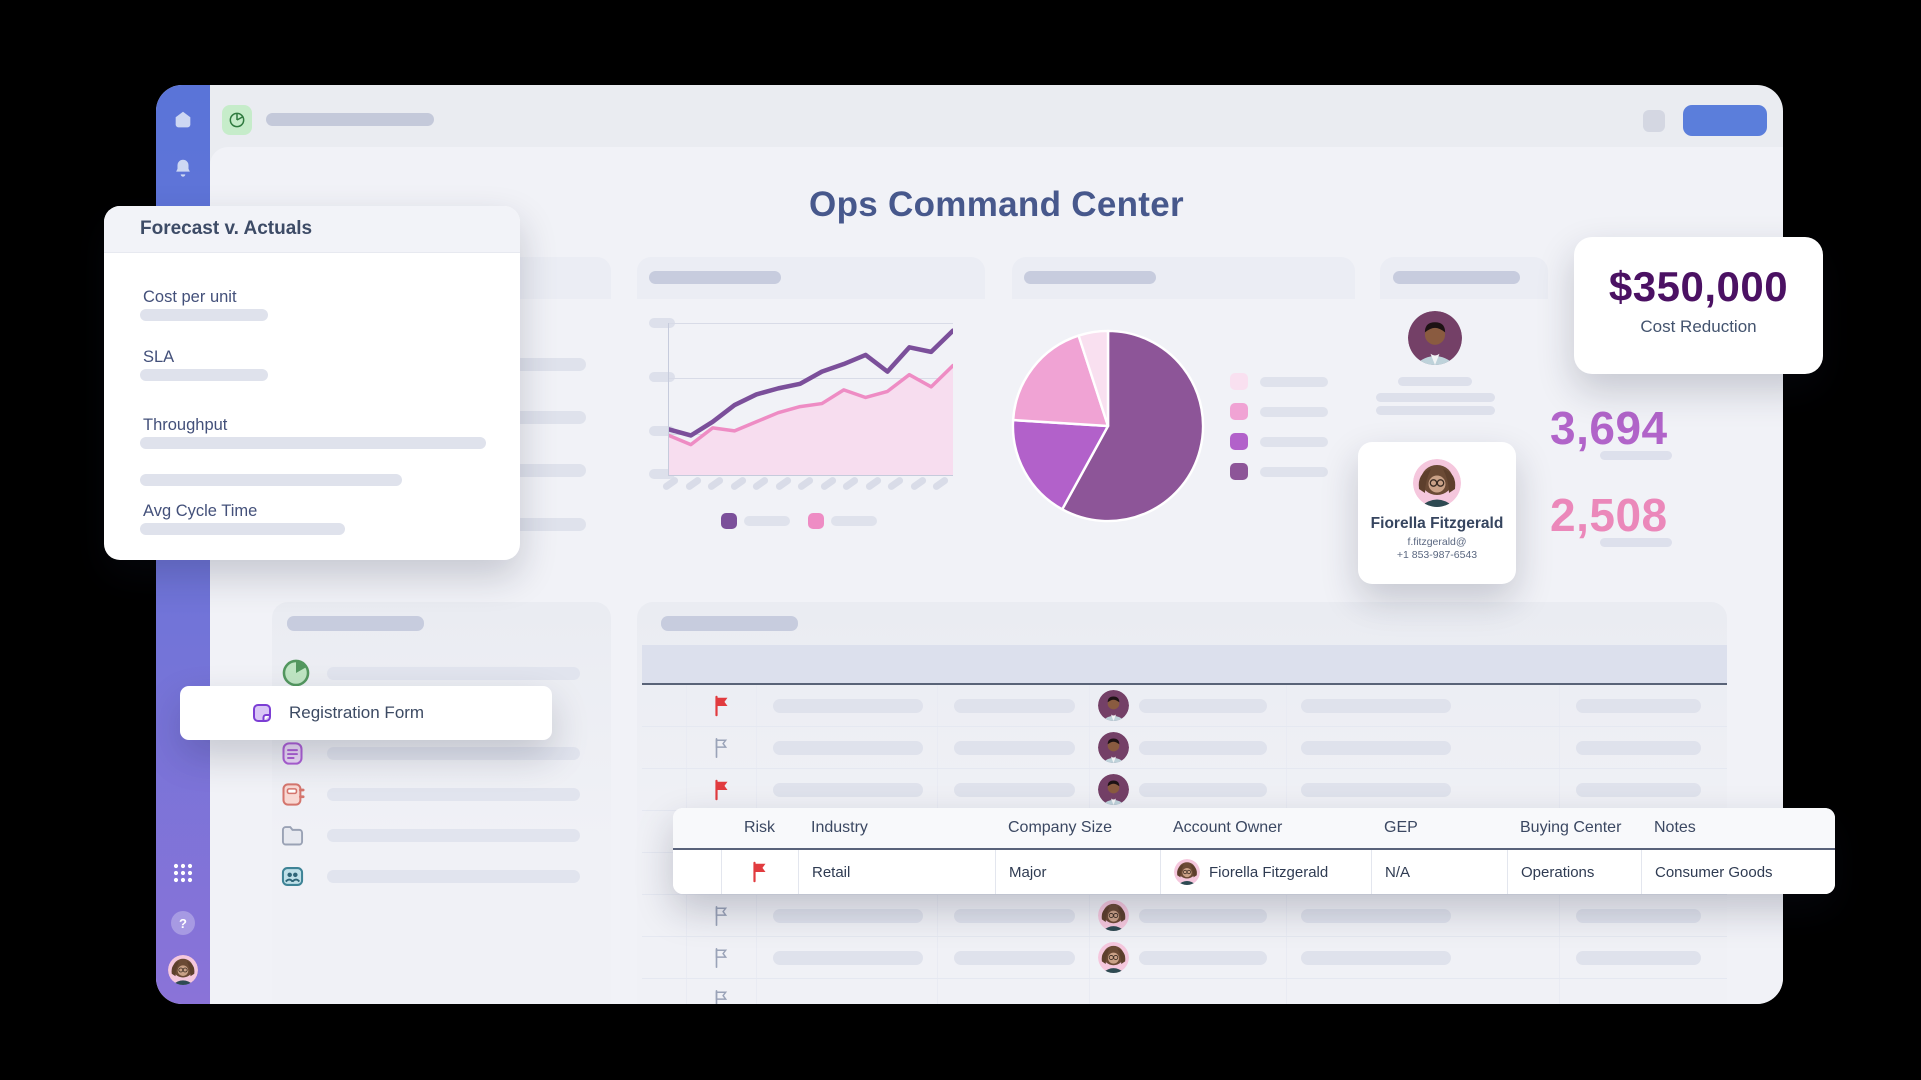  What do you see at coordinates (1439, 872) in the screenshot?
I see `cell-gep: N/A` at bounding box center [1439, 872].